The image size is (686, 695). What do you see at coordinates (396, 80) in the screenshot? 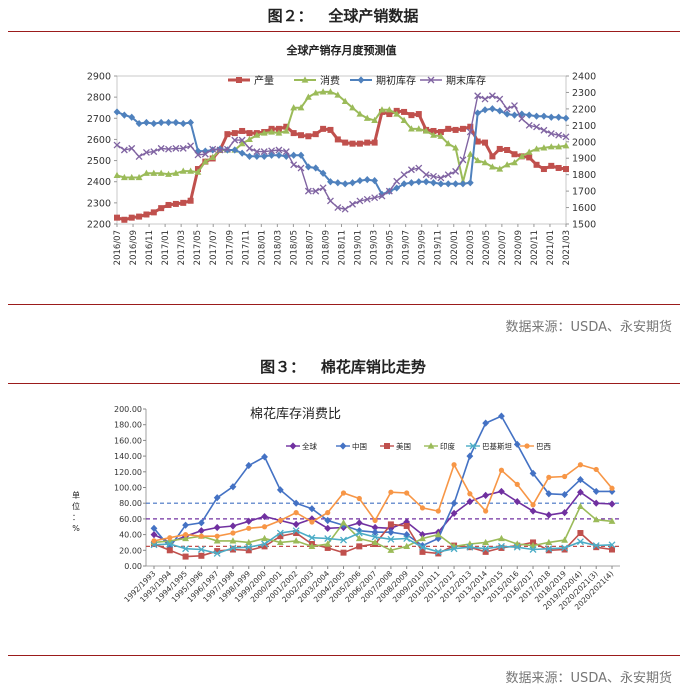
I see `chart1-legend-label: 期初库存` at bounding box center [396, 80].